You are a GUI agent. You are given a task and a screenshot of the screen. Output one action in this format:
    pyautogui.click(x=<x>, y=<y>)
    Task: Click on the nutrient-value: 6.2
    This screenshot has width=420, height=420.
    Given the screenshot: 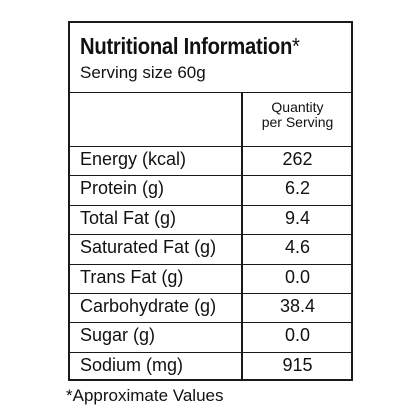 What is the action you would take?
    pyautogui.click(x=297, y=188)
    